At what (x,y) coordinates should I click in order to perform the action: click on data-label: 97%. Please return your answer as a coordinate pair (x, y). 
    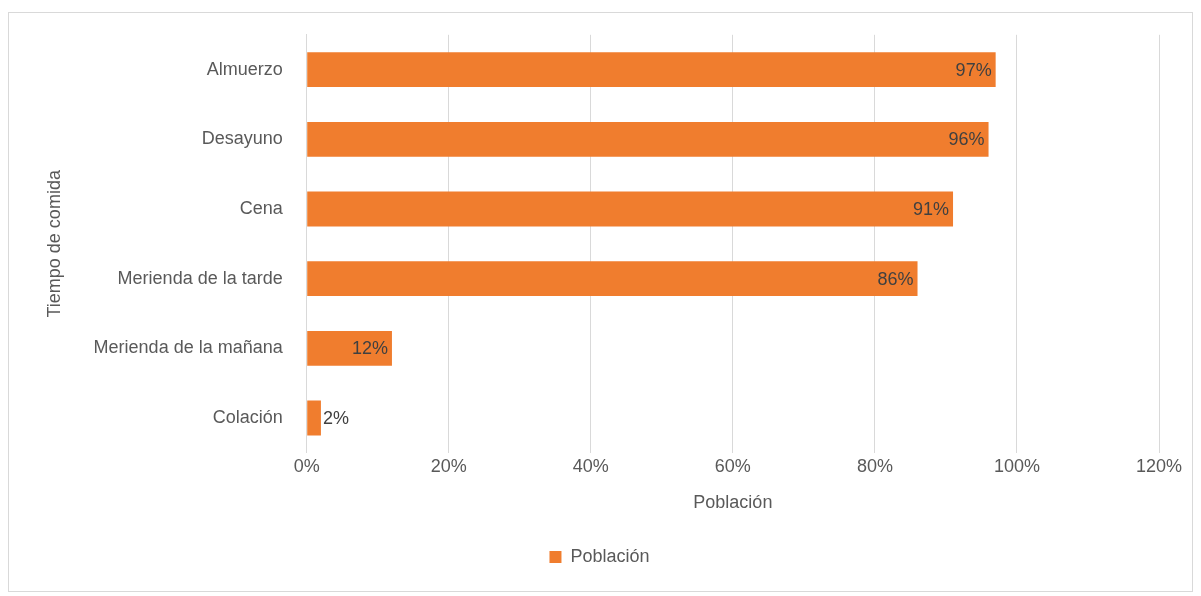
    Looking at the image, I should click on (973, 69).